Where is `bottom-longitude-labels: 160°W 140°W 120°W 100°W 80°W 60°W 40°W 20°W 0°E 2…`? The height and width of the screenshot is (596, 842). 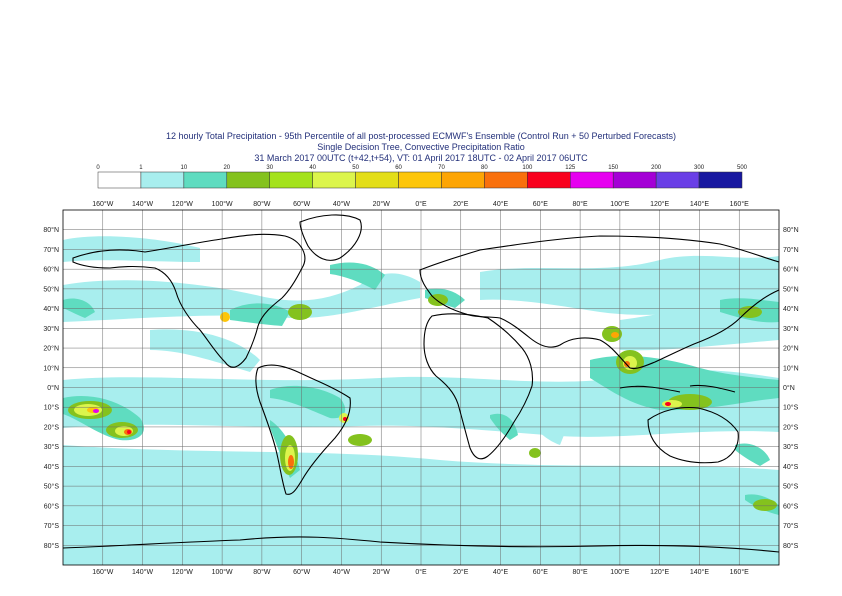
bottom-longitude-labels: 160°W 140°W 120°W 100°W 80°W 60°W 40°W 20°W 0°E 2… is located at coordinates (420, 572).